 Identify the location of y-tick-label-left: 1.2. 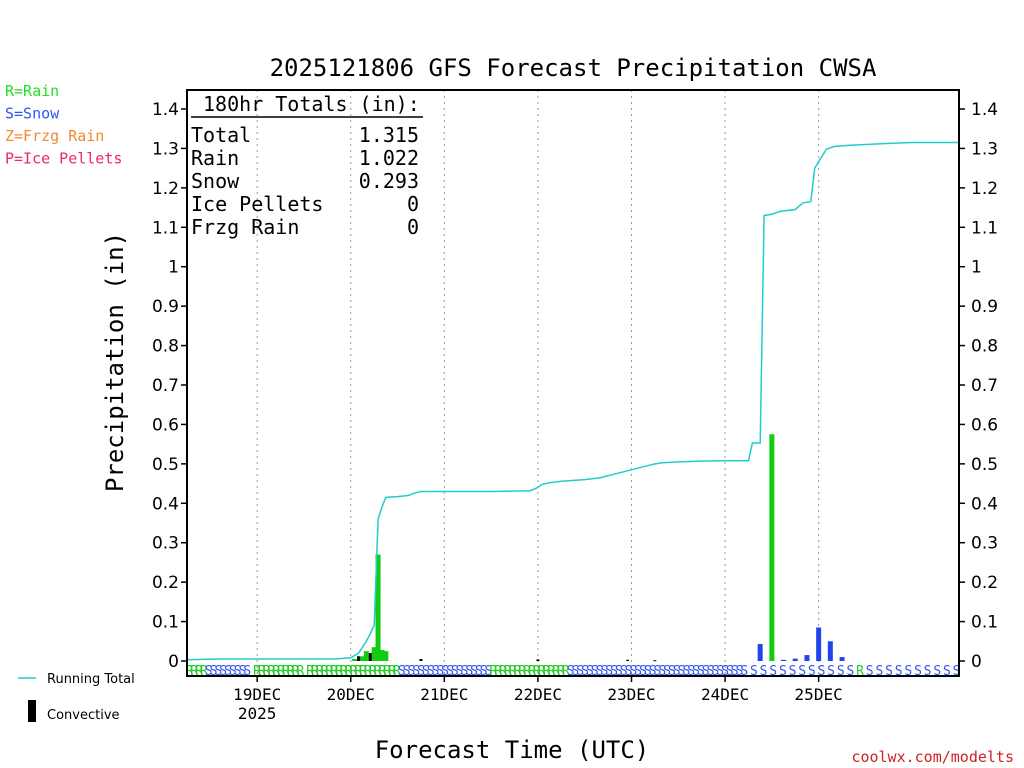
(165, 189).